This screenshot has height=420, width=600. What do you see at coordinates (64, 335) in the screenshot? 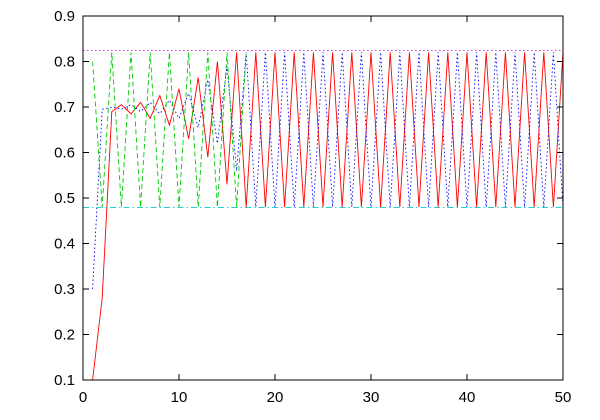
I see `y-tick-label: 0.2` at bounding box center [64, 335].